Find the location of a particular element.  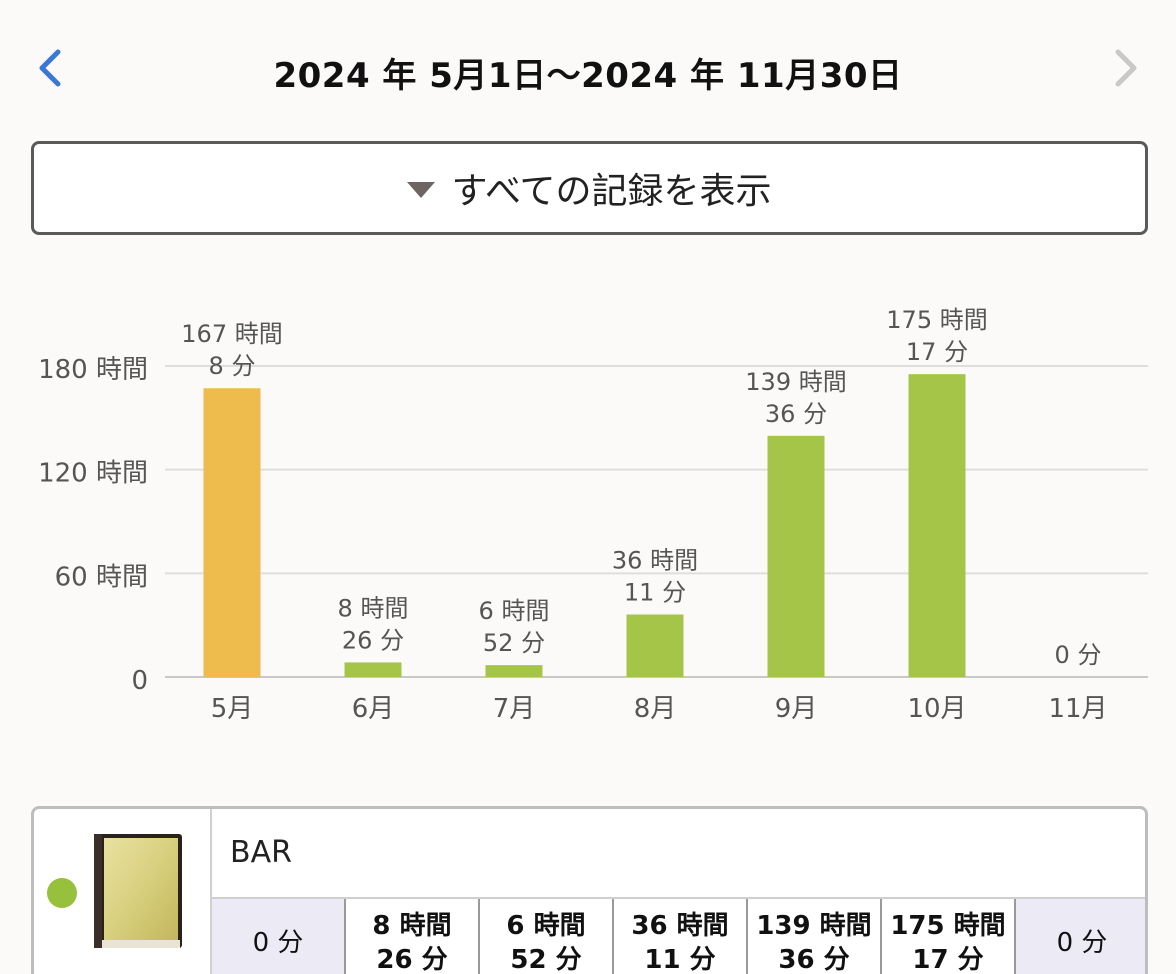

summary-cell-text: 52 分 is located at coordinates (546, 959).